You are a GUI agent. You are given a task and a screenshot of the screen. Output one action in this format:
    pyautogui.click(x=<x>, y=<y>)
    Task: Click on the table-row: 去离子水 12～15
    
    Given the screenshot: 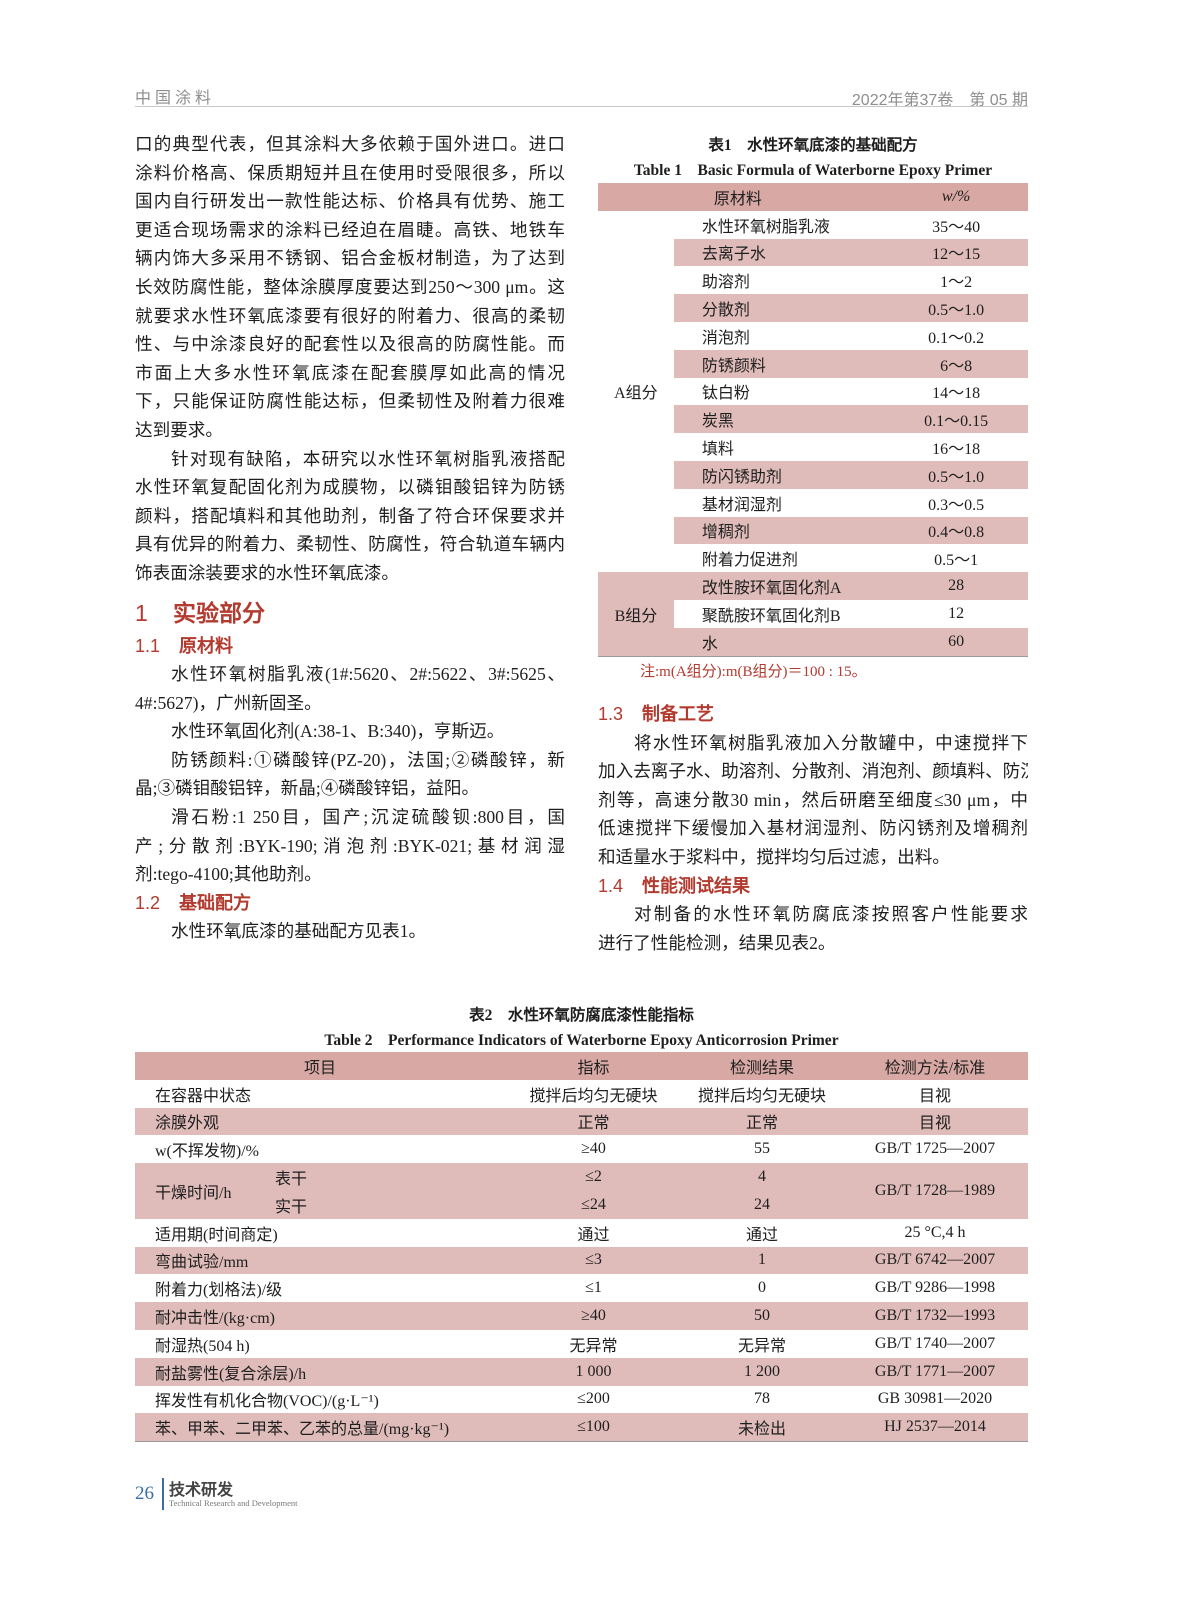 What is the action you would take?
    pyautogui.click(x=813, y=252)
    